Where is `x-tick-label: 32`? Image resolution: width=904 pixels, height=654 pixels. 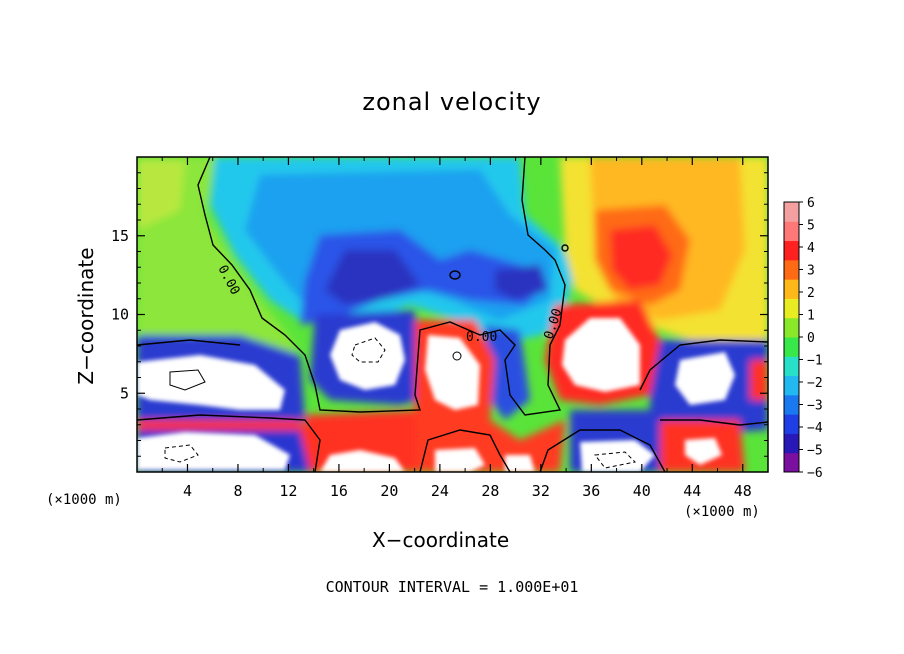
x-tick-label: 32 is located at coordinates (541, 491).